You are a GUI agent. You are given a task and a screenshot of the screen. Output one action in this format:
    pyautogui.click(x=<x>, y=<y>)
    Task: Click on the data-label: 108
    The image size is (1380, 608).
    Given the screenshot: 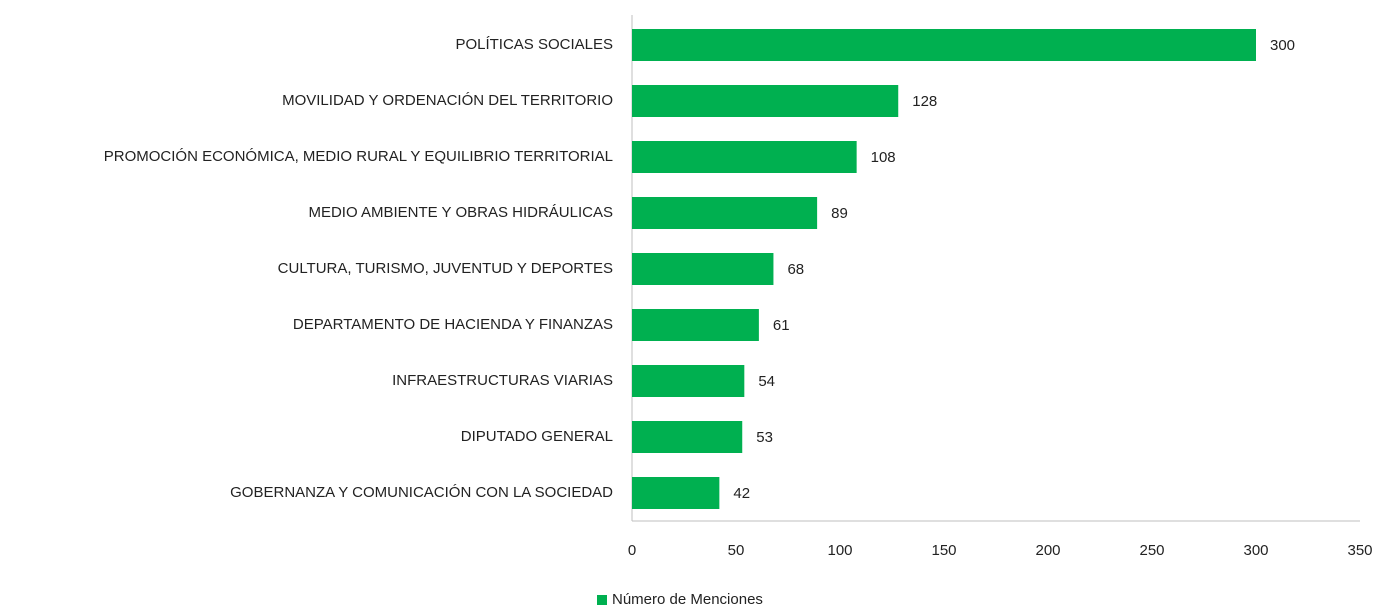 What is the action you would take?
    pyautogui.click(x=883, y=157)
    